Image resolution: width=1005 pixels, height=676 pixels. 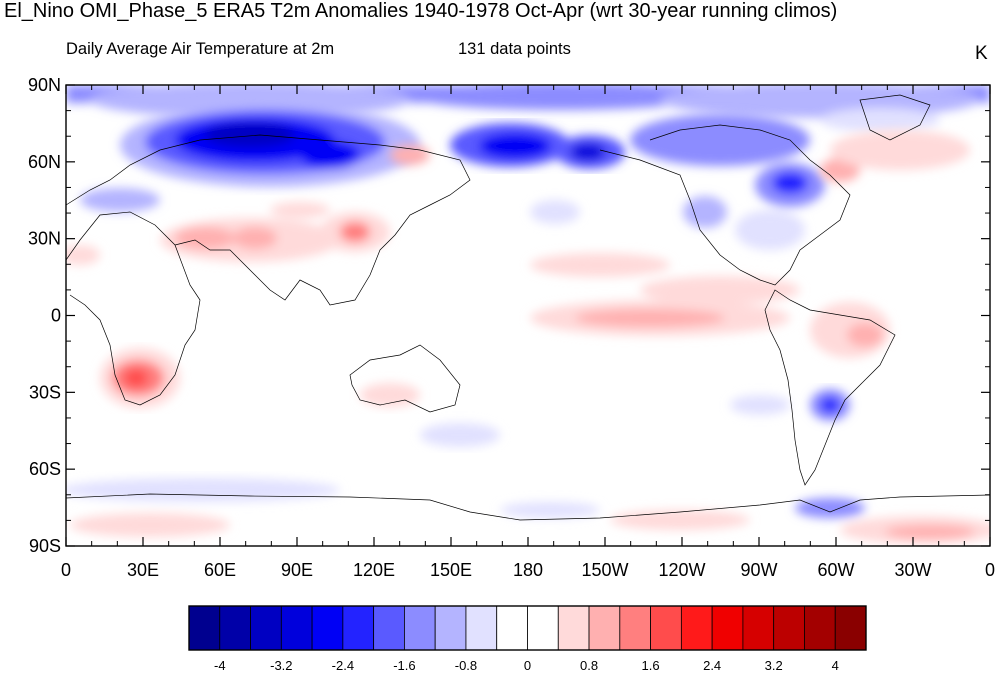 What do you see at coordinates (200, 49) in the screenshot?
I see `variable-subtitle: Daily Average Air Temperature at 2m` at bounding box center [200, 49].